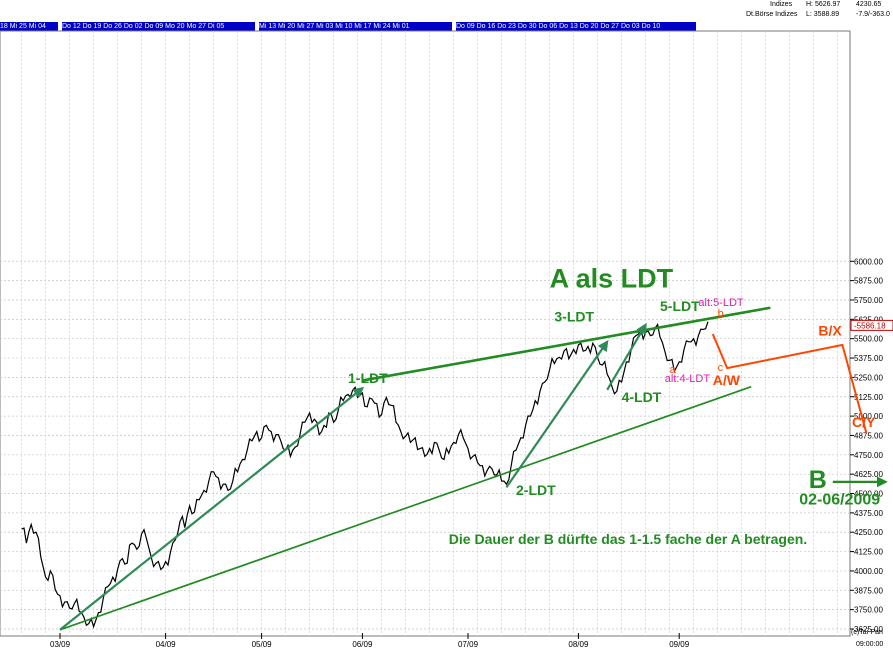 Image resolution: width=893 pixels, height=650 pixels. I want to click on y-tick-label: 5875.00, so click(868, 281).